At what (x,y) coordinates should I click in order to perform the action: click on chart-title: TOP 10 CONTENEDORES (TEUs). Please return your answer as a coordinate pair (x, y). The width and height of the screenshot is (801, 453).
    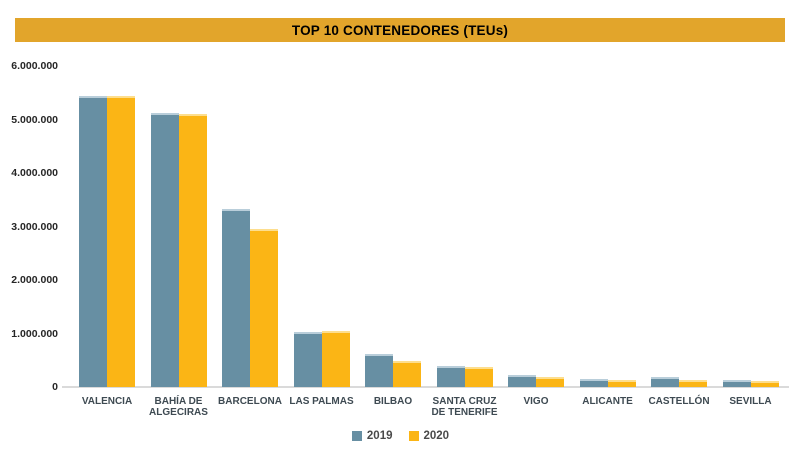
    Looking at the image, I should click on (400, 30).